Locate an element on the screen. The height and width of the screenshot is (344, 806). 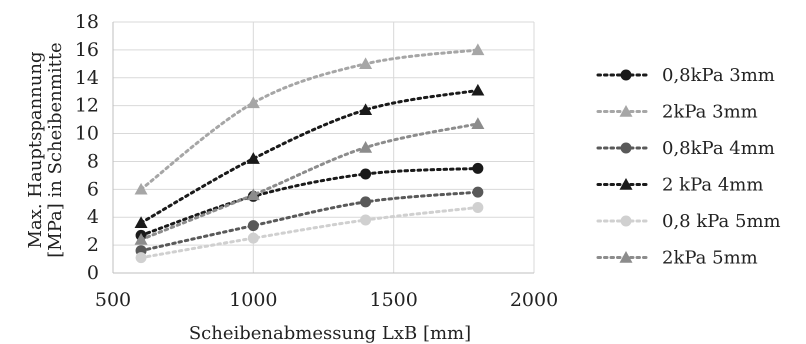
x-axis-title: Scheibenabmessung LxB [mm] is located at coordinates (330, 333).